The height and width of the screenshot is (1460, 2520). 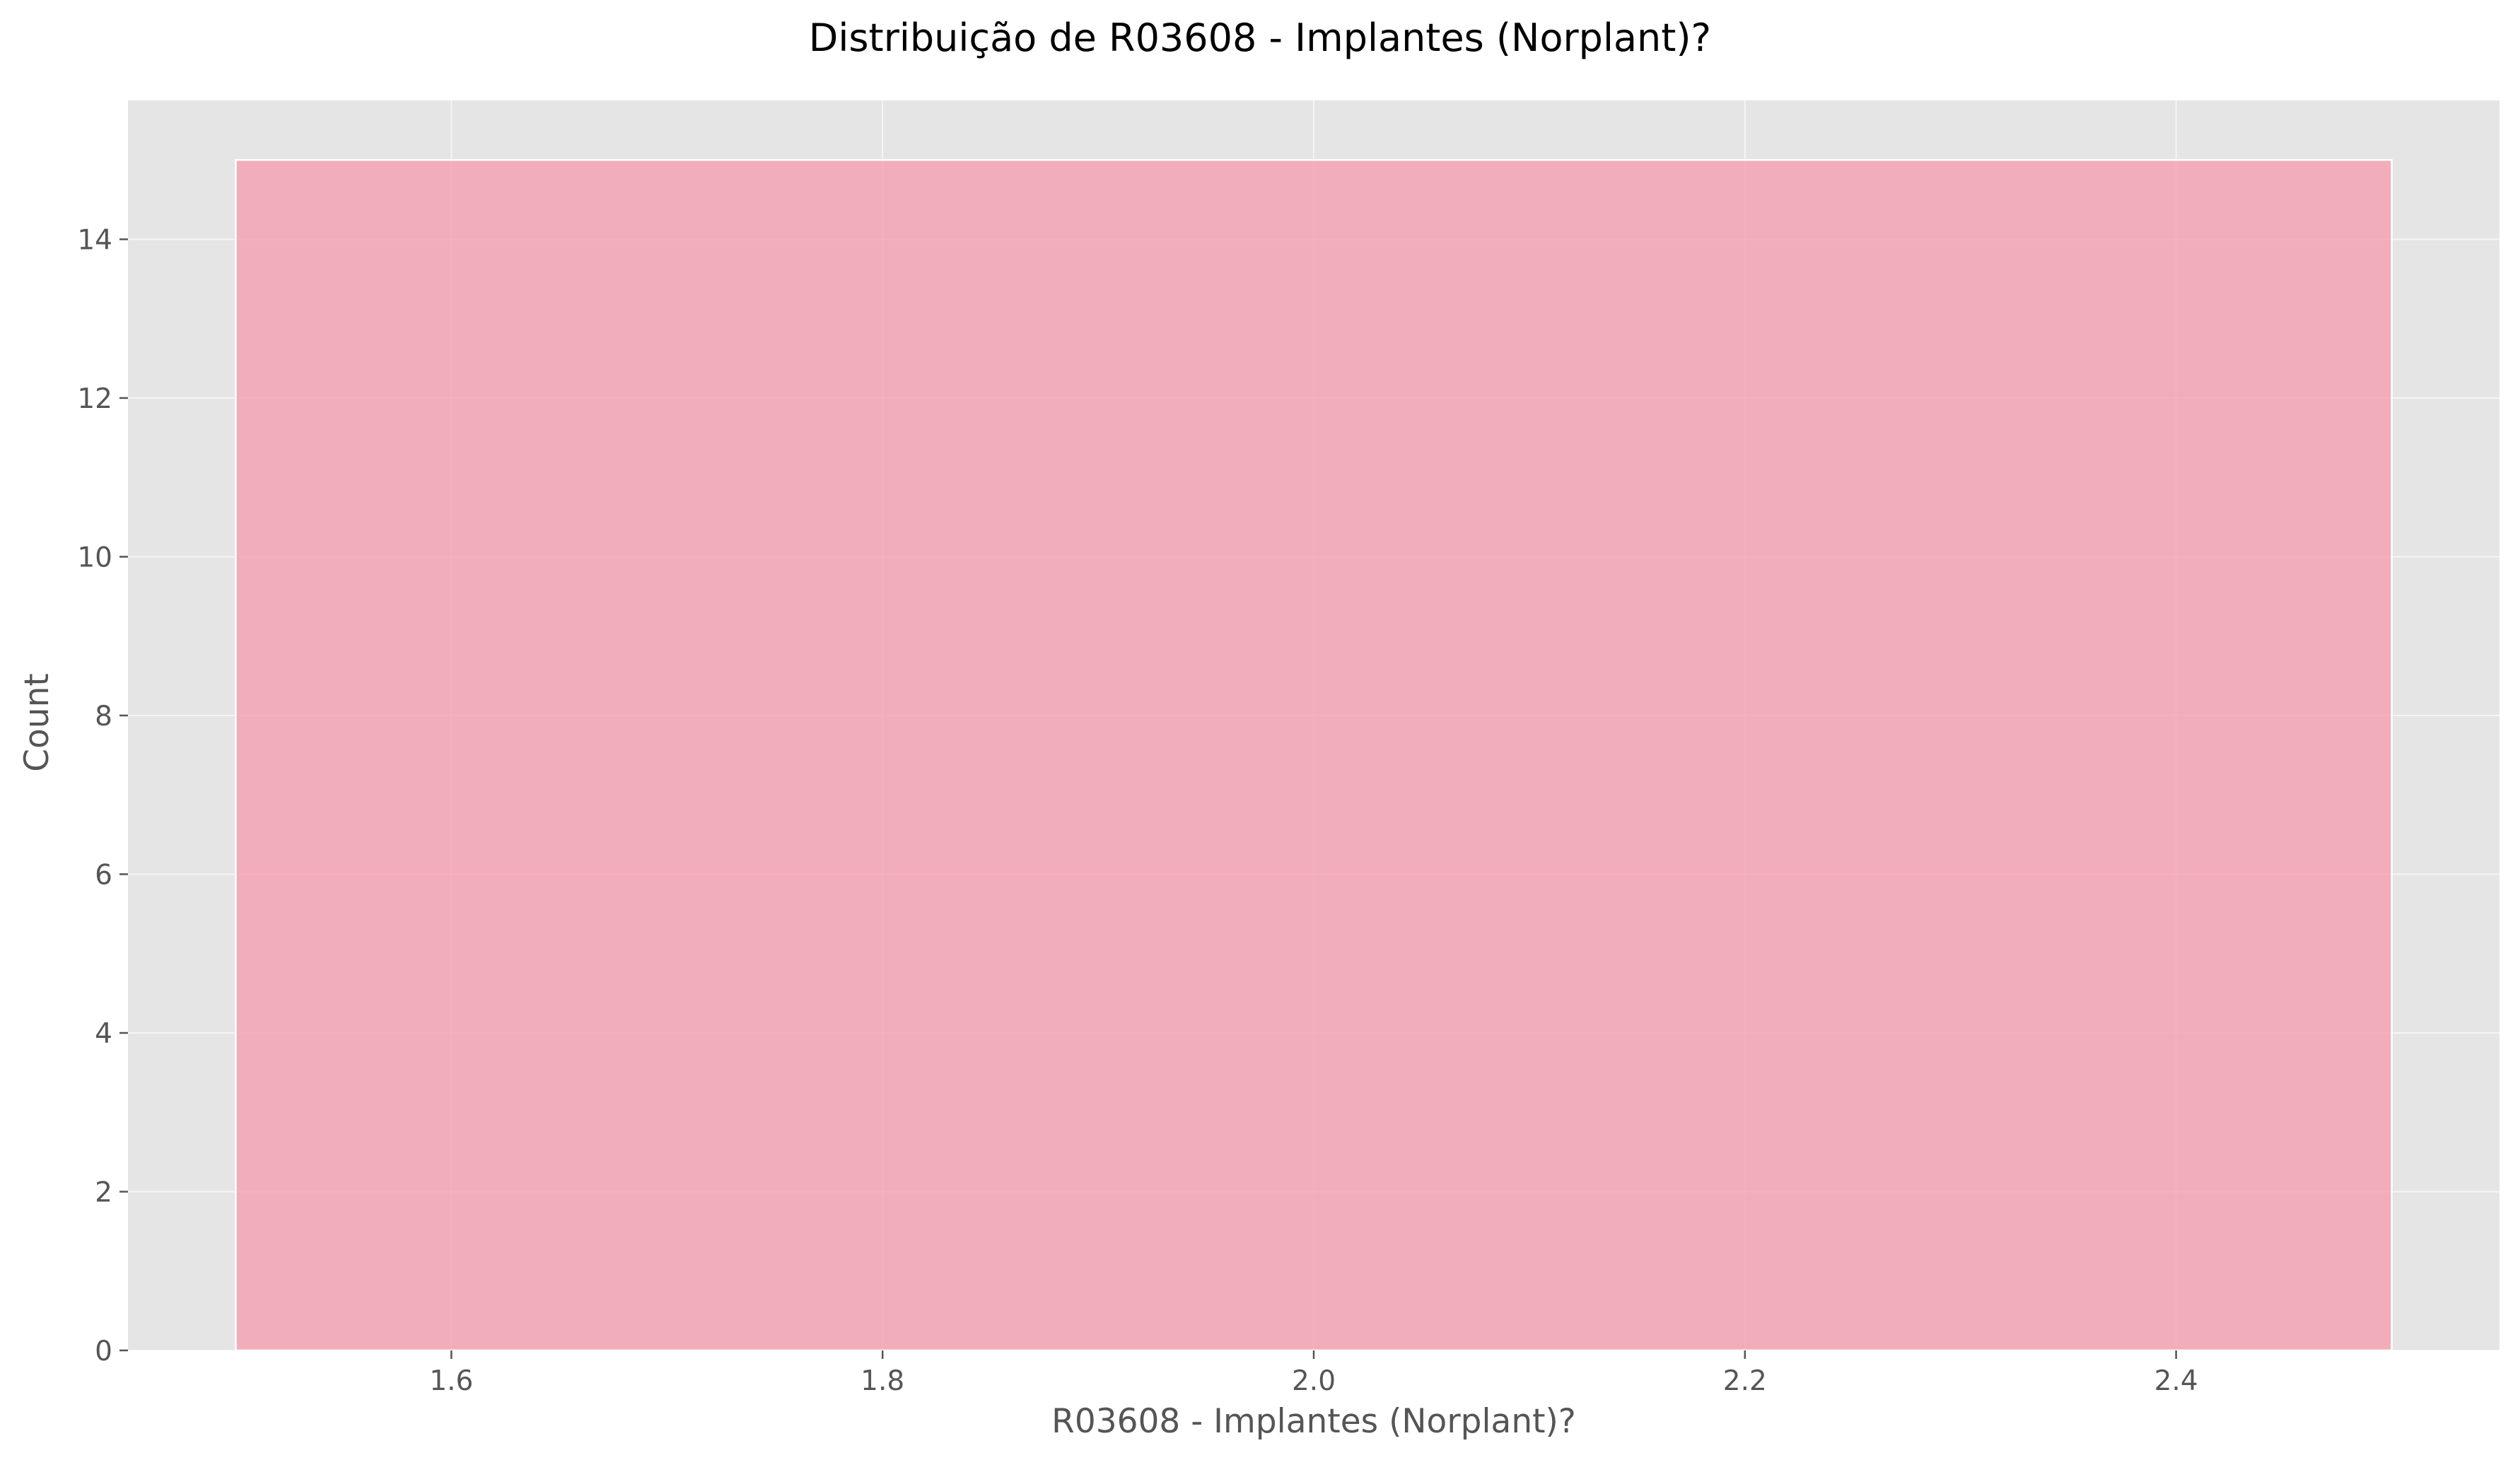 I want to click on y-tick-label: 6, so click(x=103, y=875).